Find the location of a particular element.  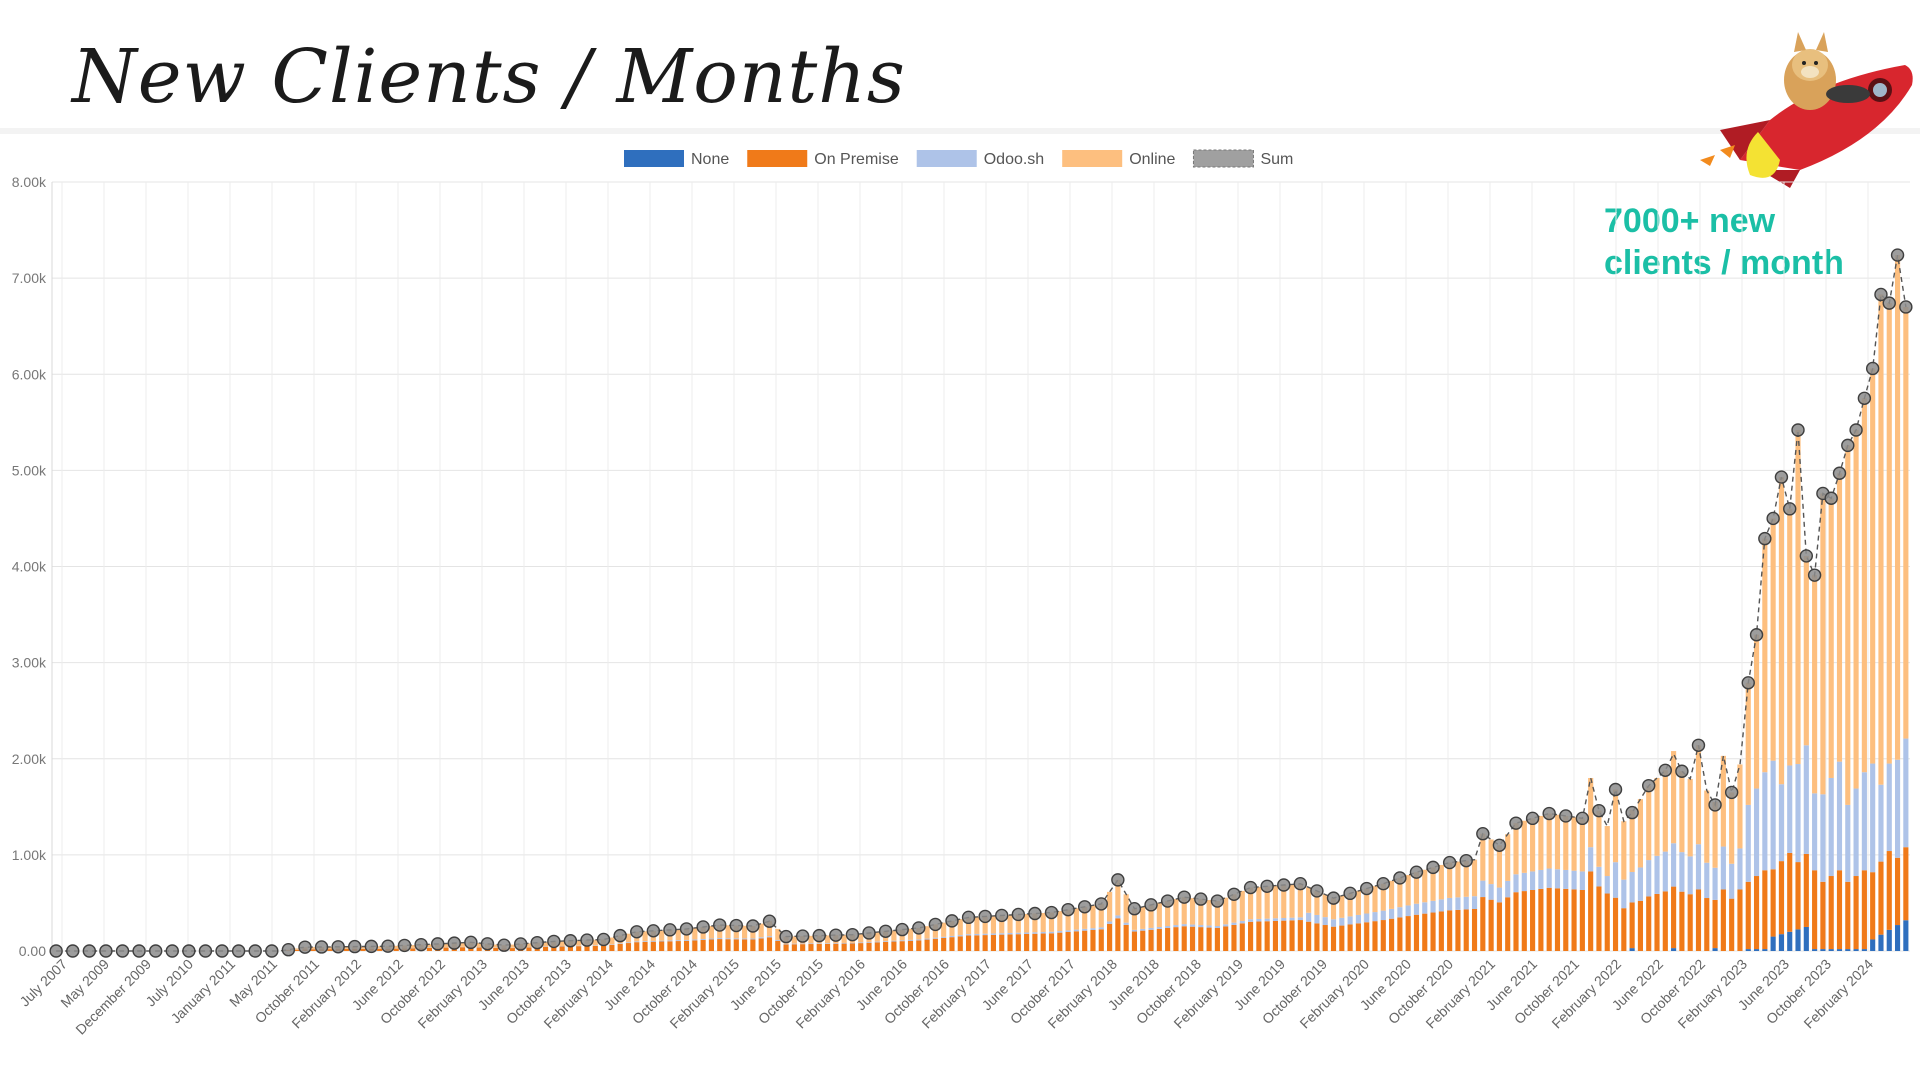

legend-label: Online is located at coordinates (1152, 159).